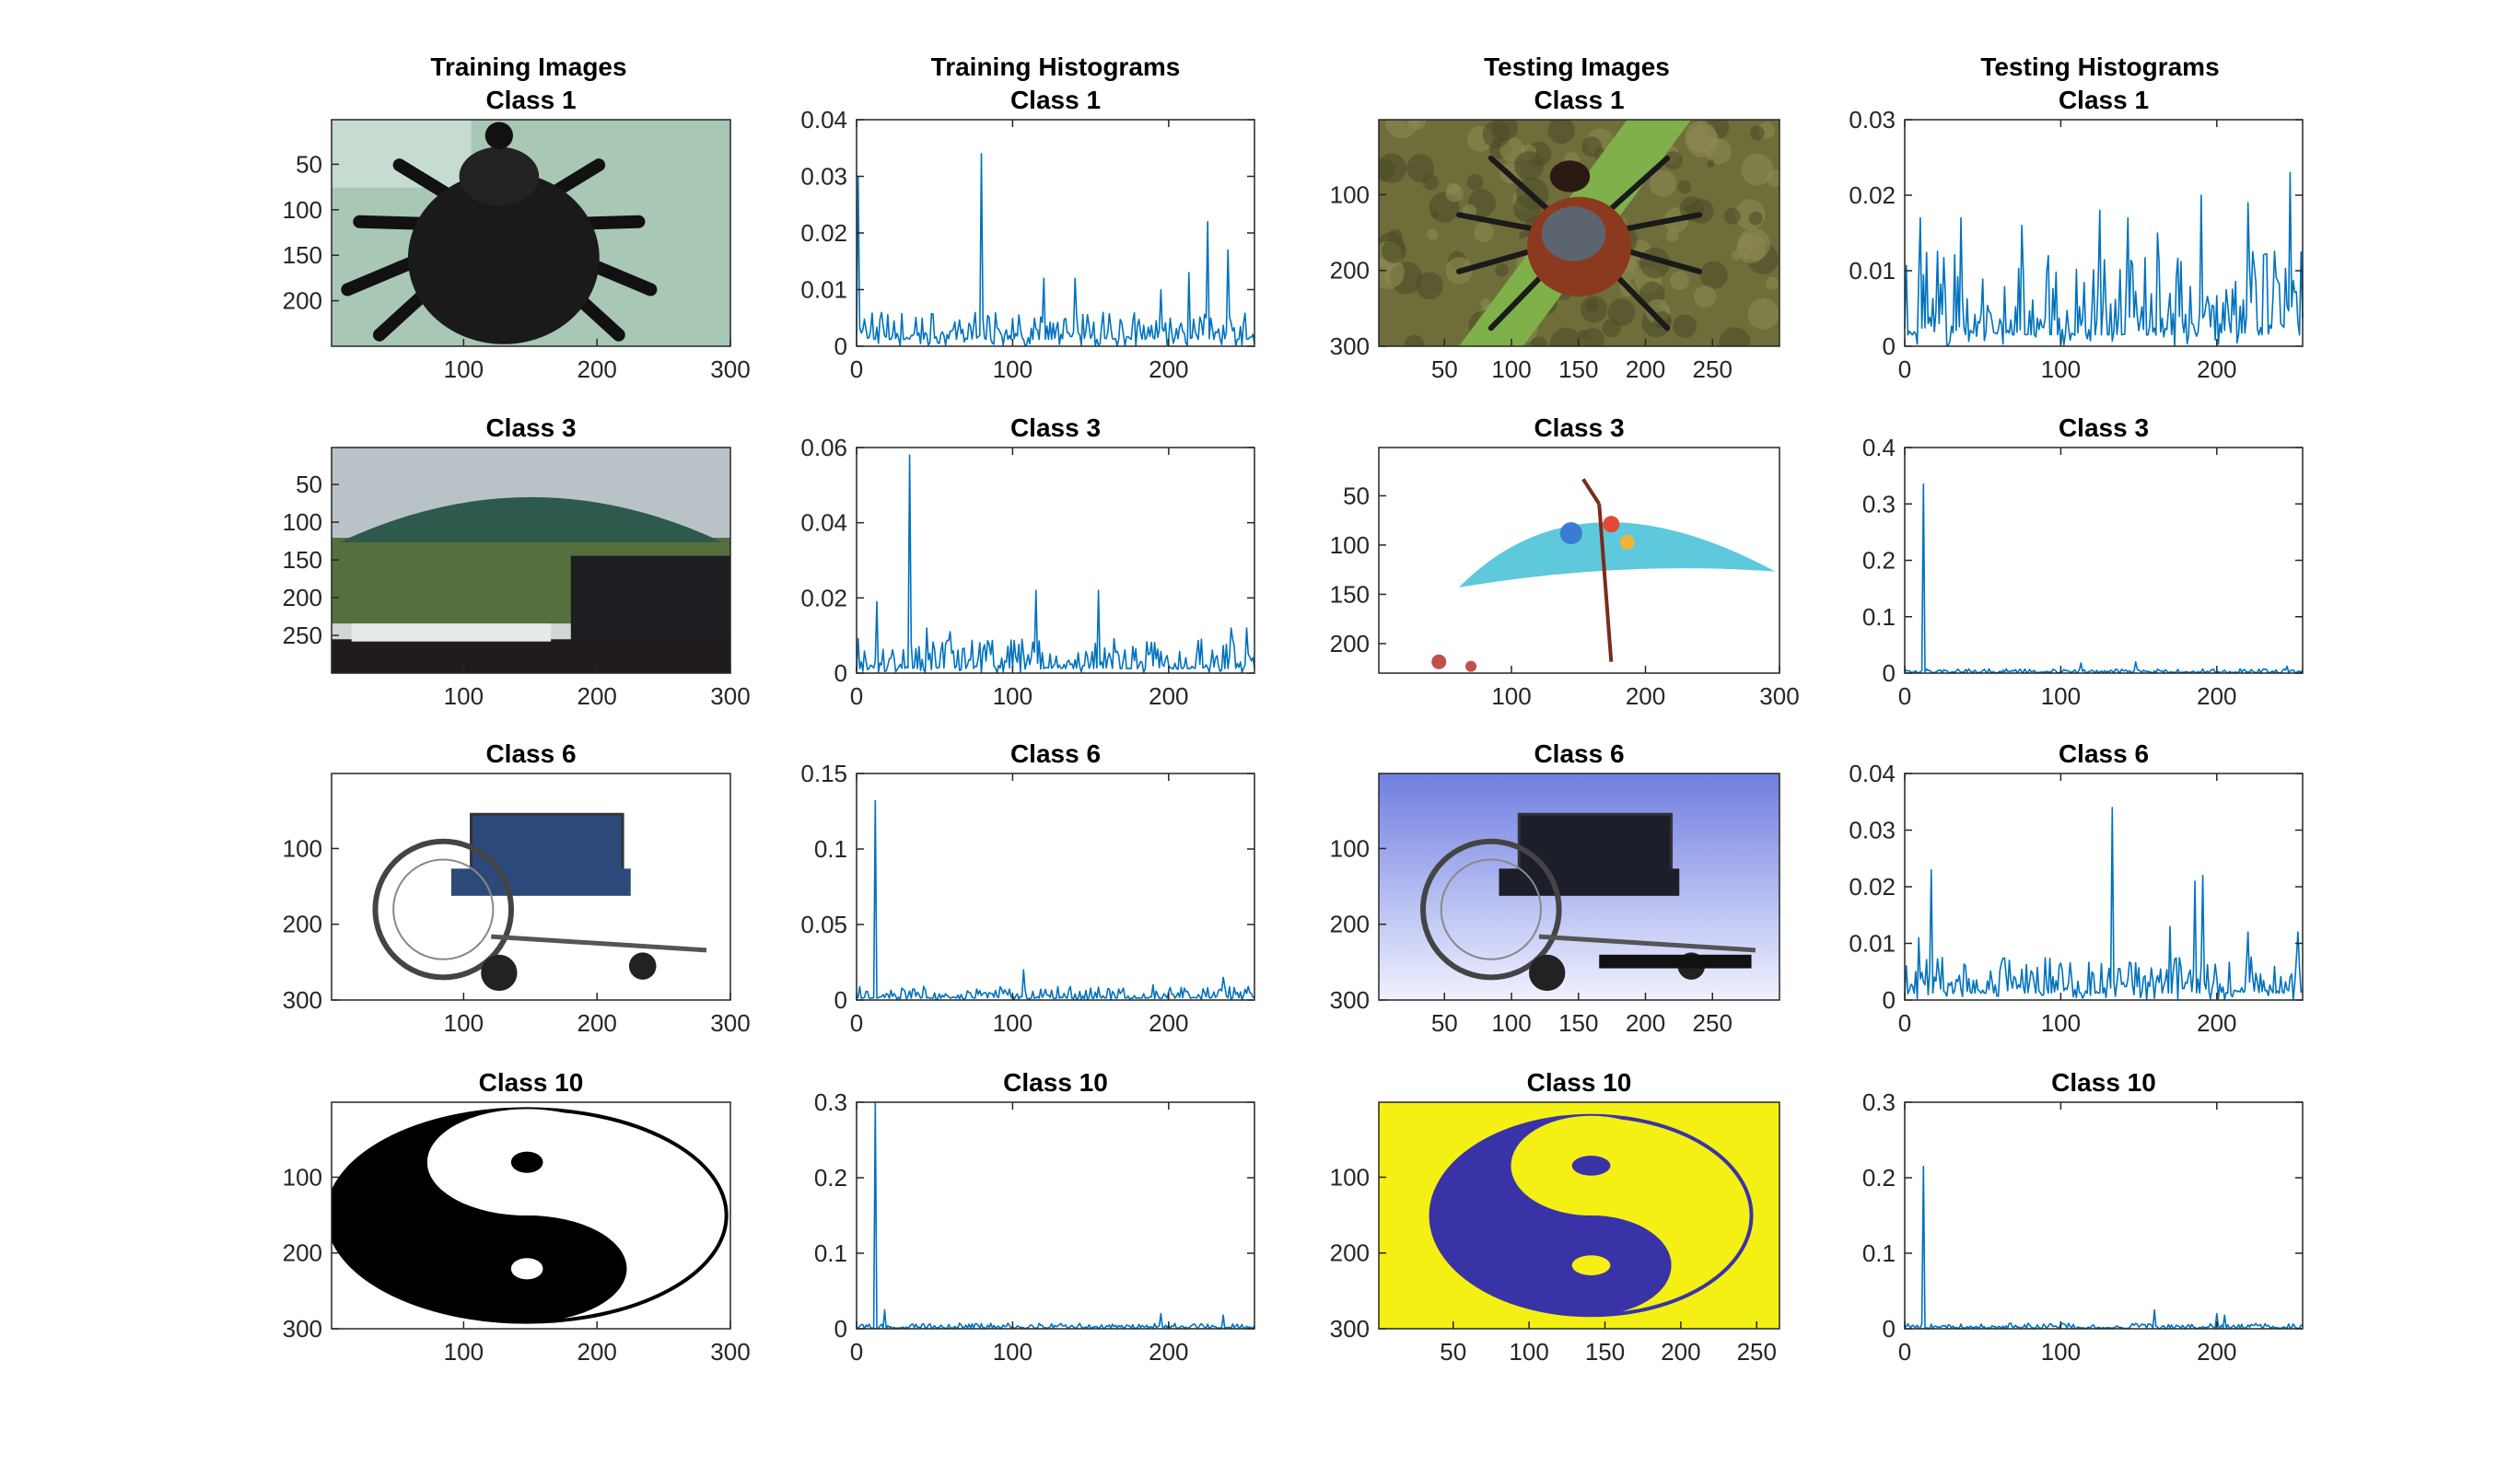 The image size is (2520, 1477). I want to click on train-image-row1-axes: Class 1 100 200 300 50 100 150 200, so click(517, 234).